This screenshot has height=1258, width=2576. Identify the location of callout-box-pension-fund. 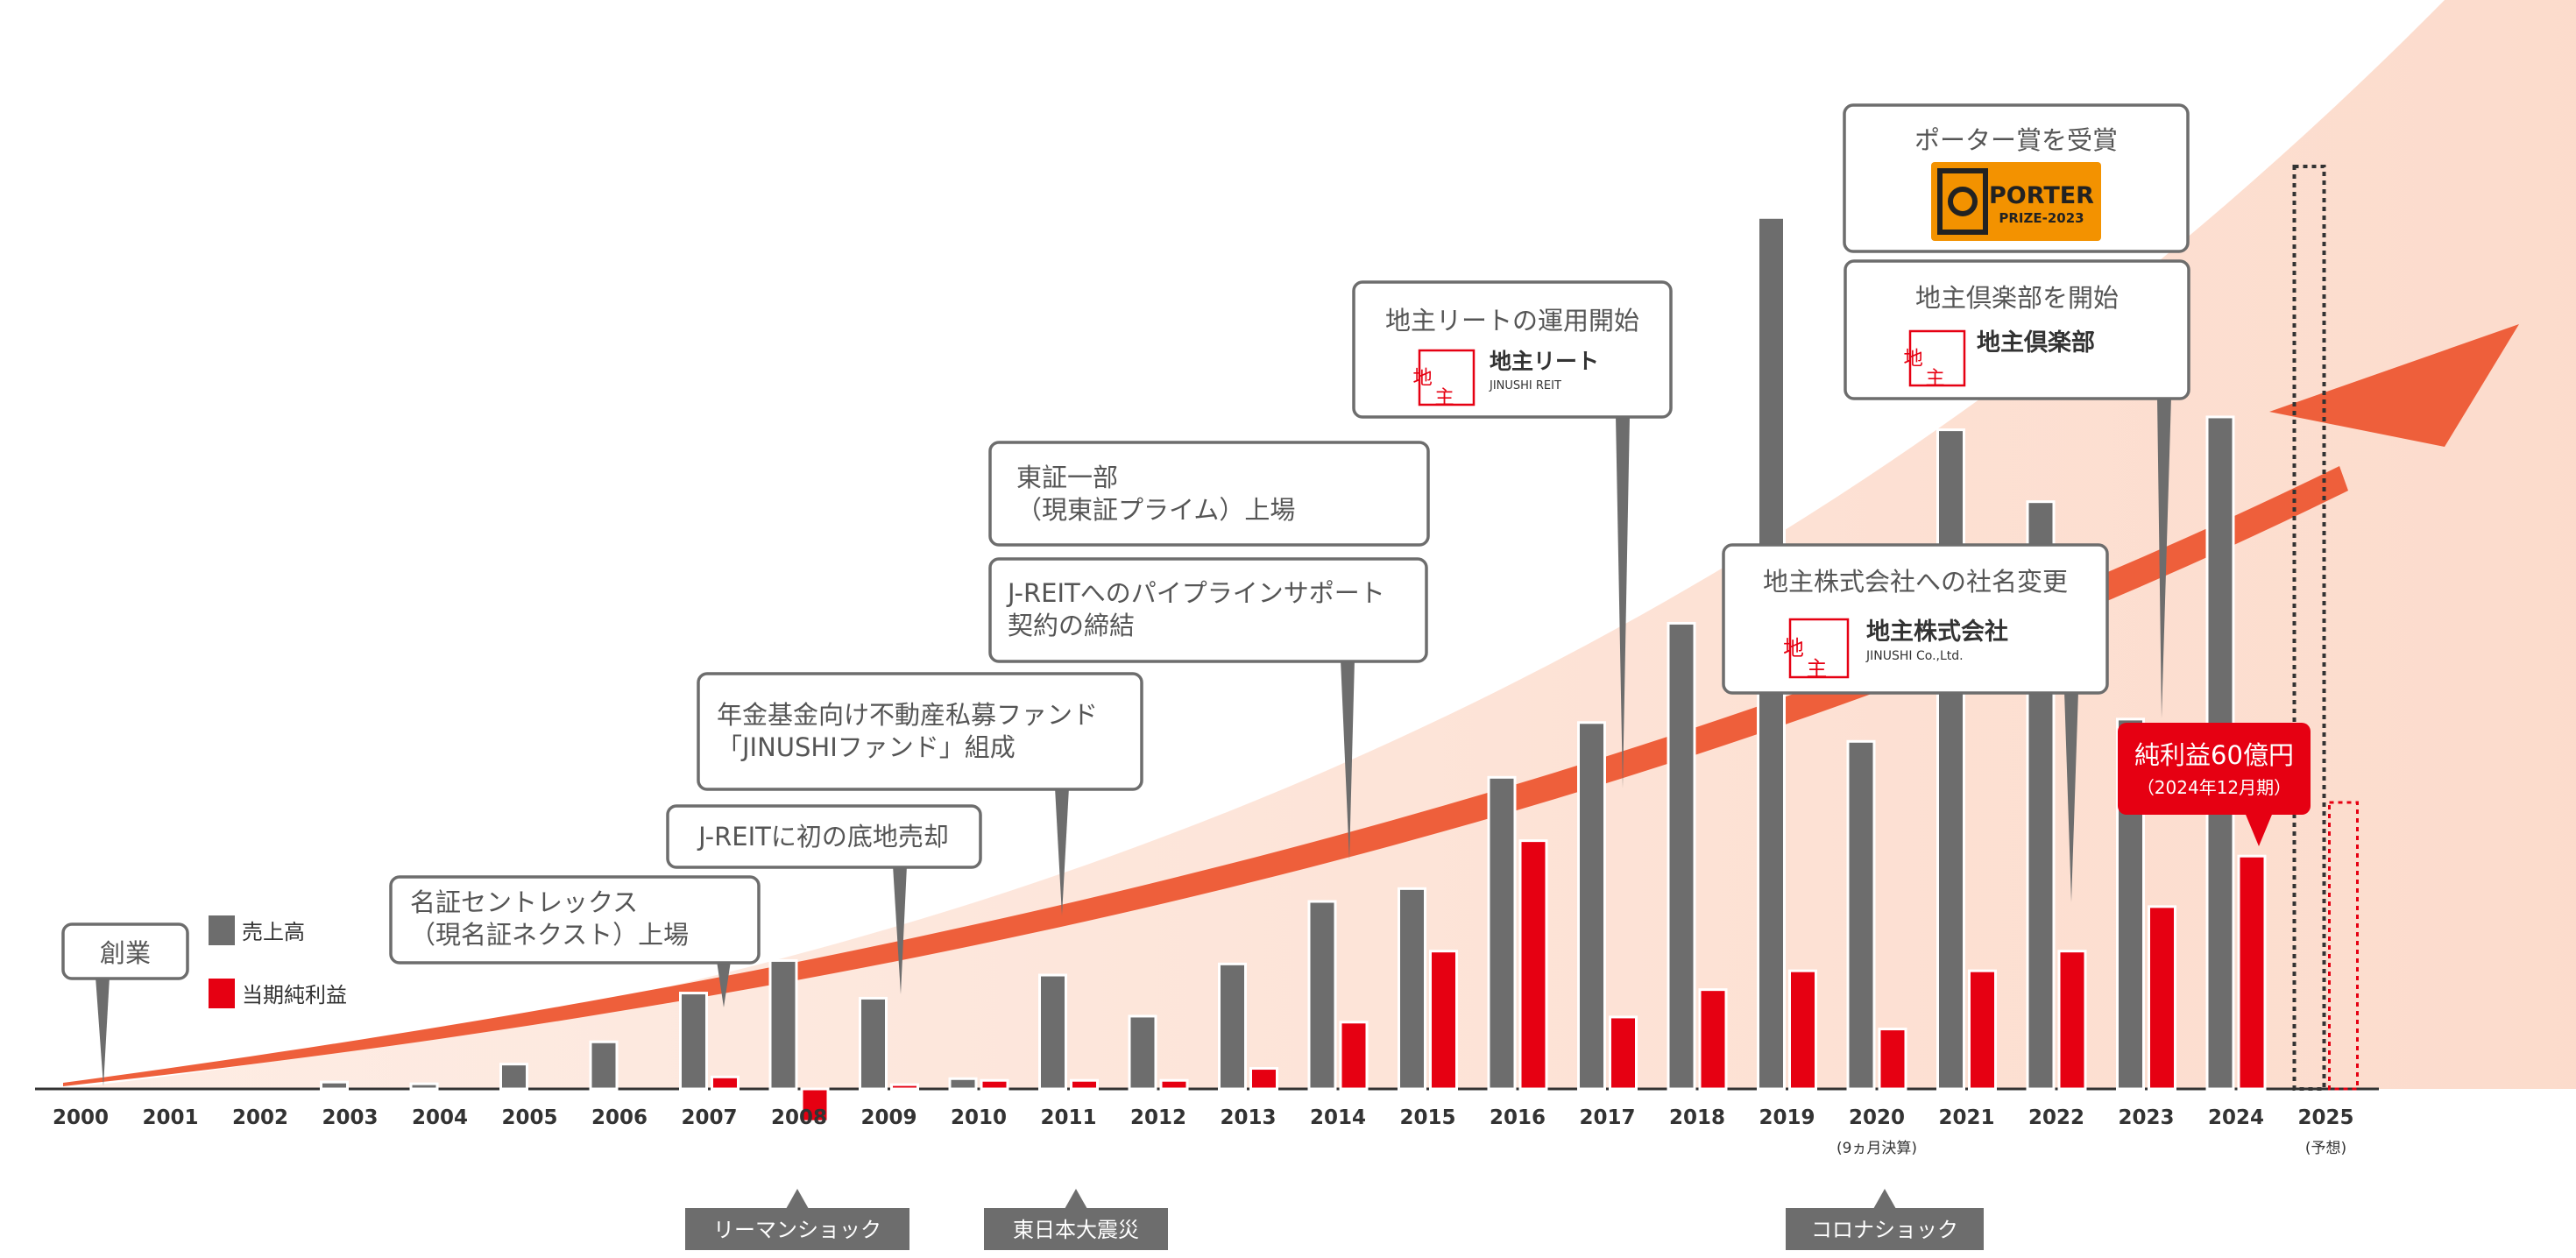
(920, 731).